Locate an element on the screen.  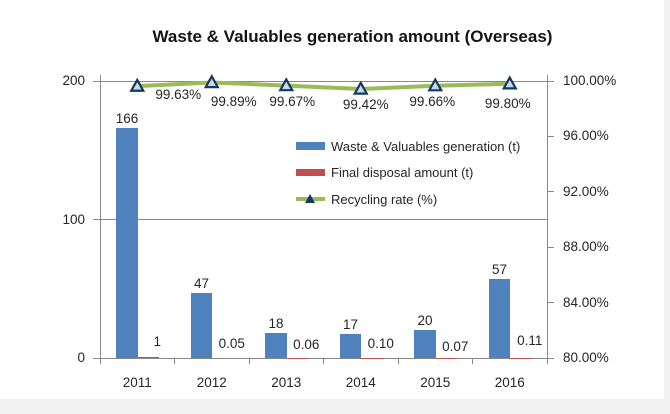
legend-label: Final disposal amount (t) is located at coordinates (402, 172).